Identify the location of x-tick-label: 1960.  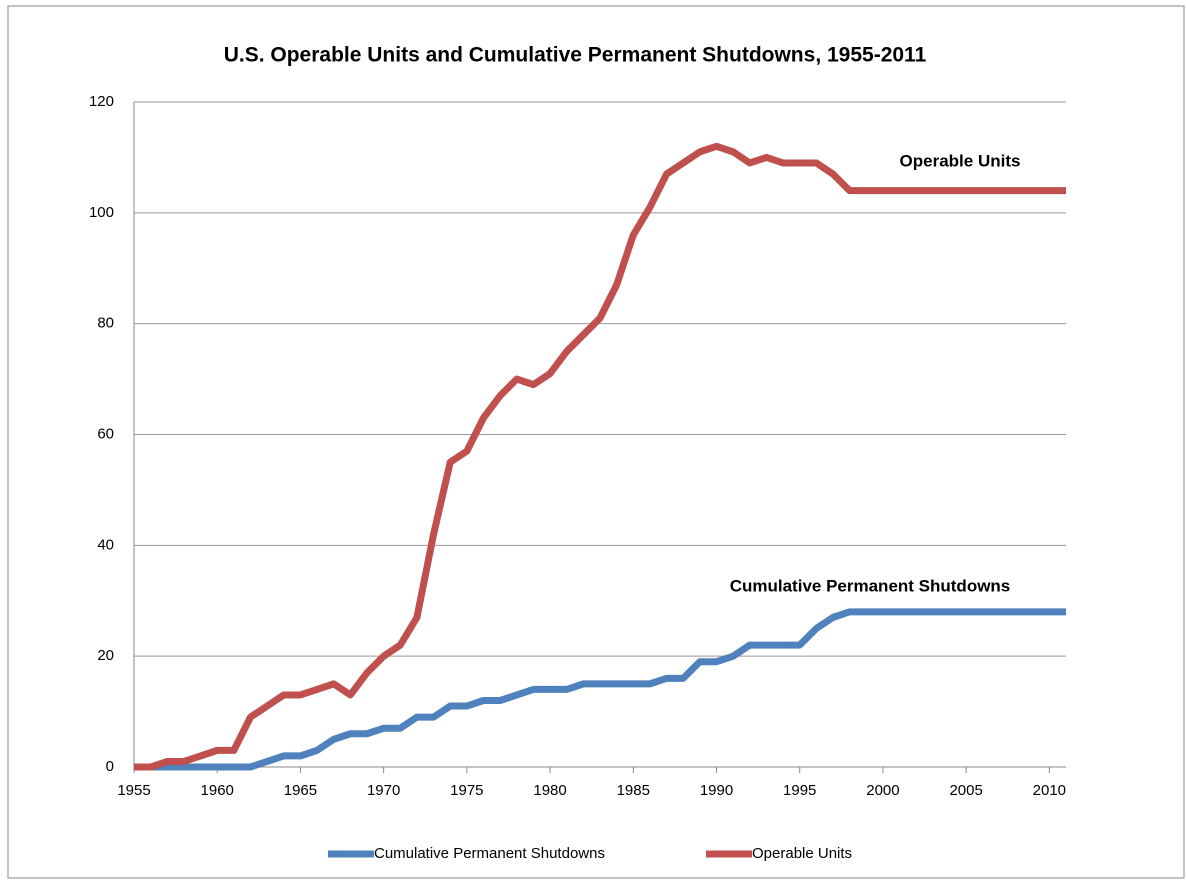
(217, 790).